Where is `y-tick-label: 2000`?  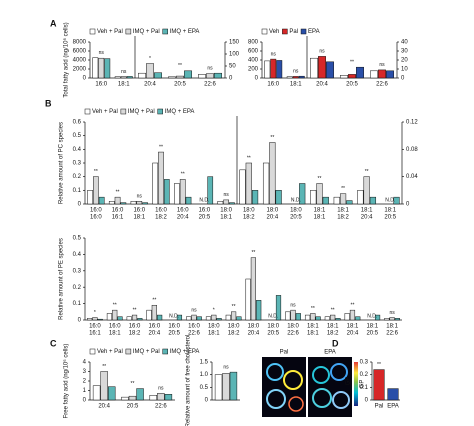 y-tick-label: 2000 is located at coordinates (80, 70).